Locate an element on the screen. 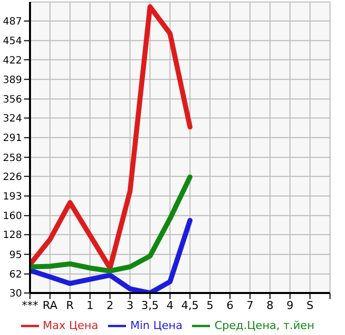 The height and width of the screenshot is (335, 345). x-tick-label: 9 is located at coordinates (290, 305).